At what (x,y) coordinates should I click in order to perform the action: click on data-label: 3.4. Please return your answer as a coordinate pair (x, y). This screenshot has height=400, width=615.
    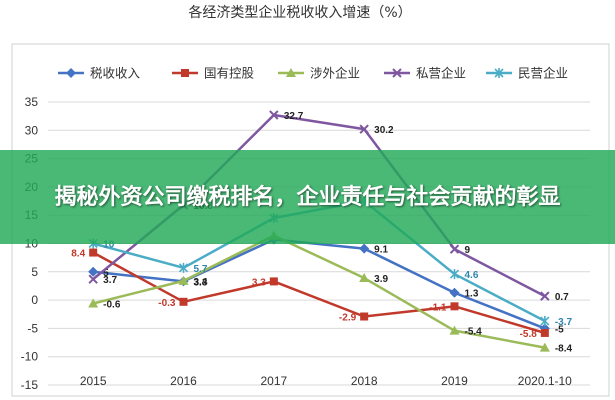
    Looking at the image, I should click on (201, 282).